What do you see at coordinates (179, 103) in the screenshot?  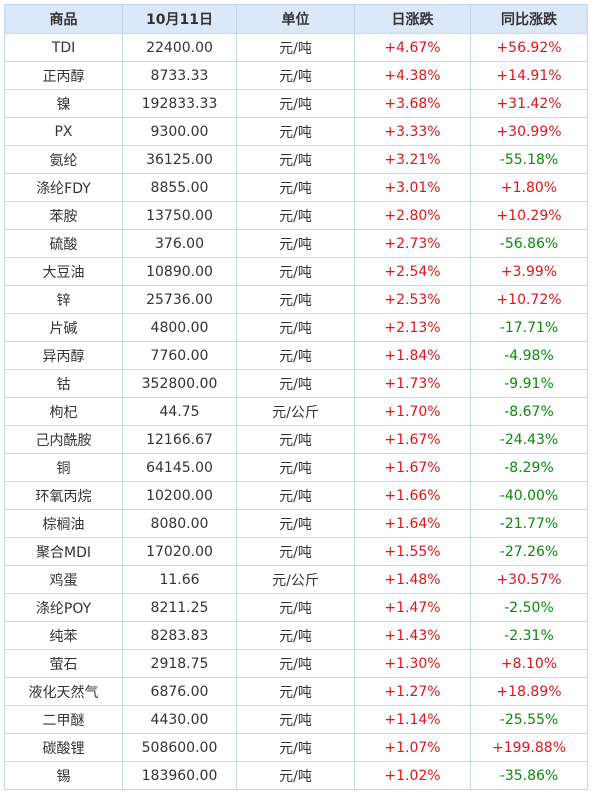 I see `price-cell: 192833.33` at bounding box center [179, 103].